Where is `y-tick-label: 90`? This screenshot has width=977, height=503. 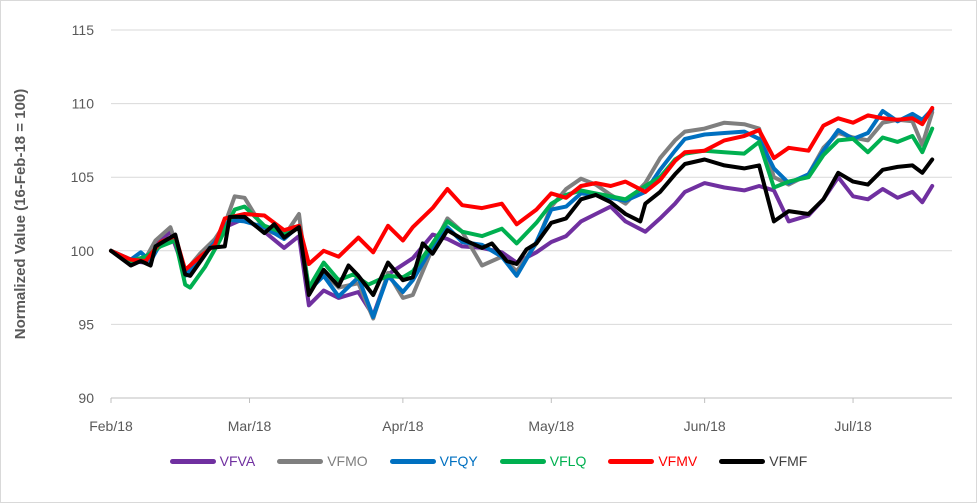
y-tick-label: 90 is located at coordinates (86, 398).